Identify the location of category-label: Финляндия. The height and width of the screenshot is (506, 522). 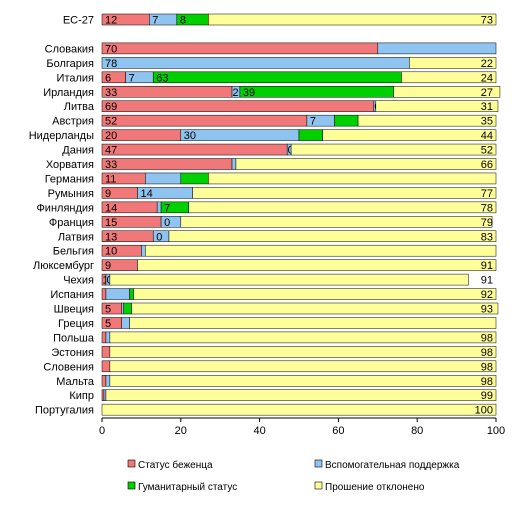
(65, 208).